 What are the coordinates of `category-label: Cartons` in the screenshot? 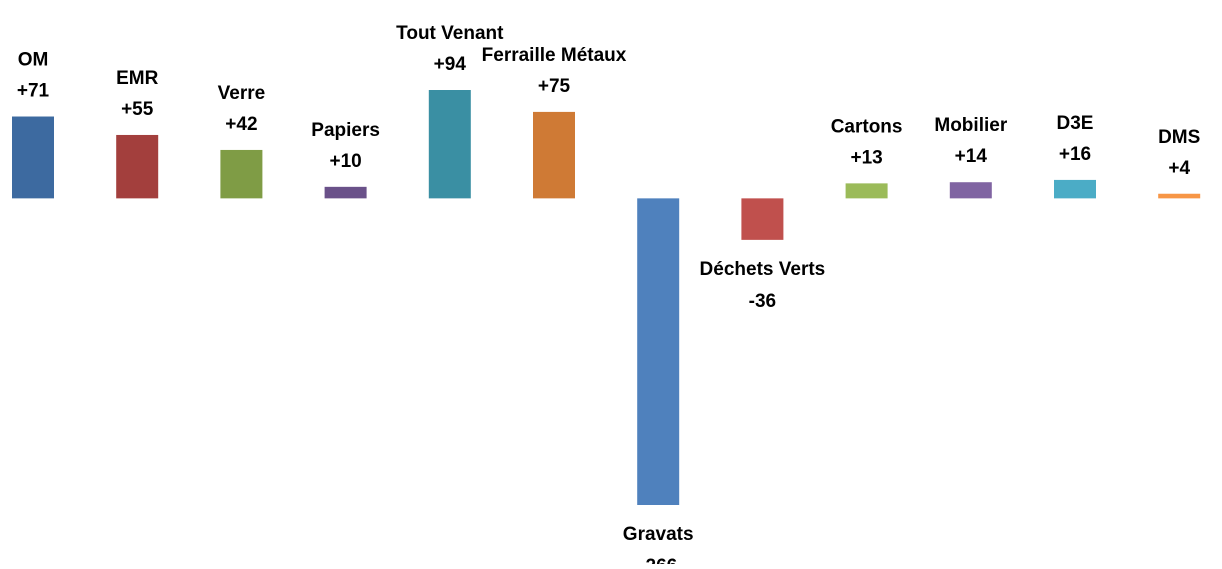 It's located at (867, 126).